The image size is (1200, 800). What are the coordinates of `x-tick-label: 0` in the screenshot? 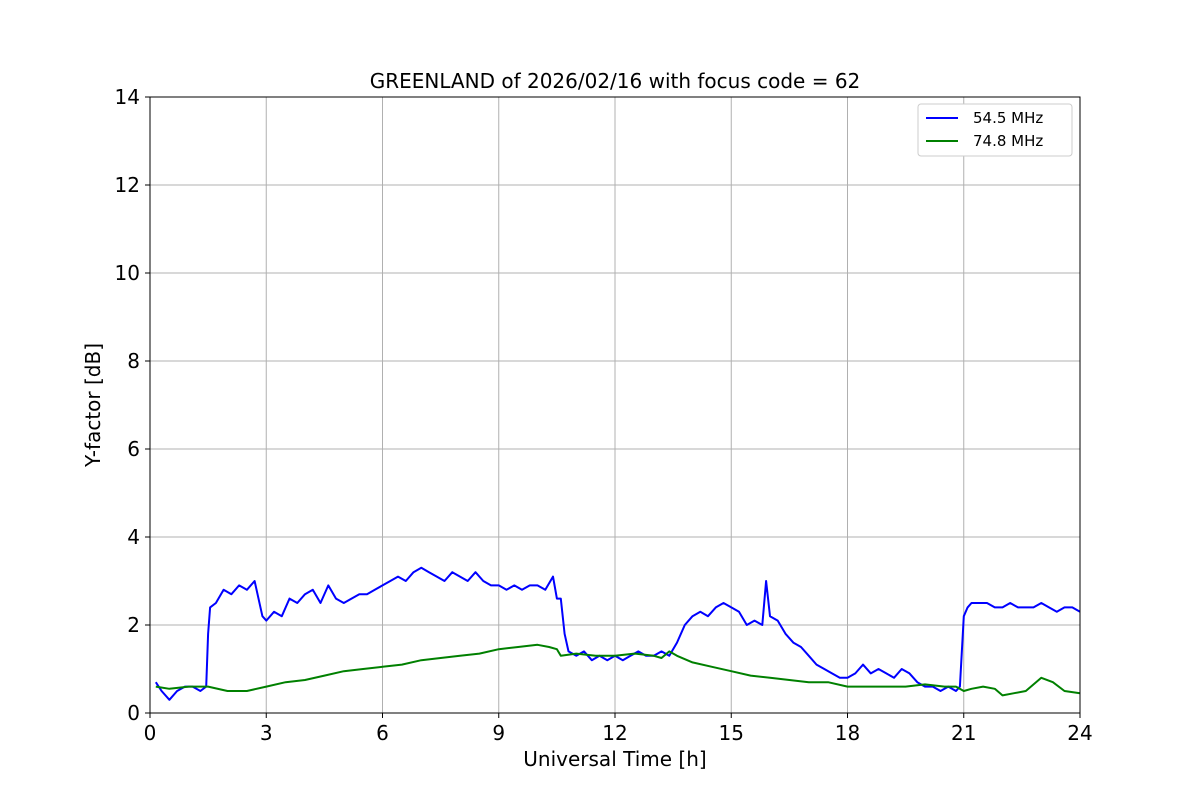 It's located at (150, 733).